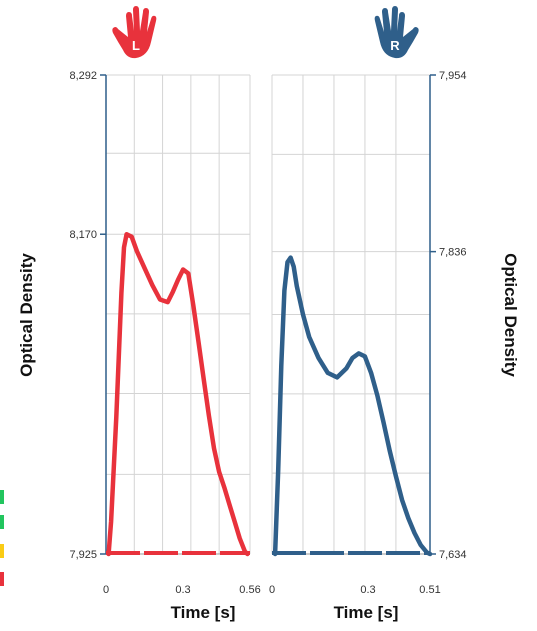 This screenshot has height=631, width=537. Describe the element at coordinates (182, 590) in the screenshot. I see `left-x-tick-label-1: 0.3` at that location.